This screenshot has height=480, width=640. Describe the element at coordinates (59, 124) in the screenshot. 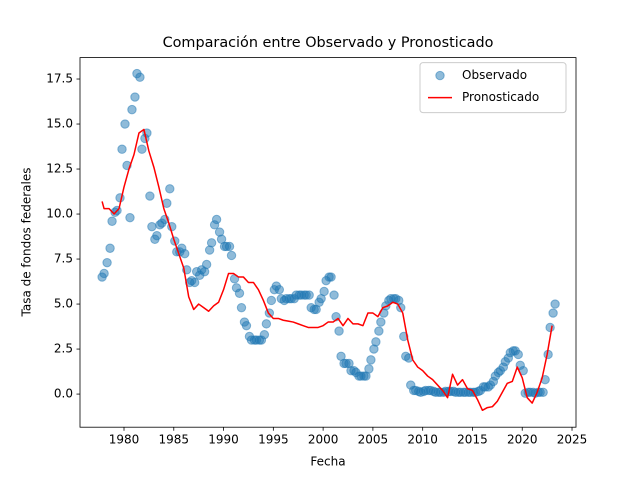

I see `y-tick-label: 15.0` at that location.